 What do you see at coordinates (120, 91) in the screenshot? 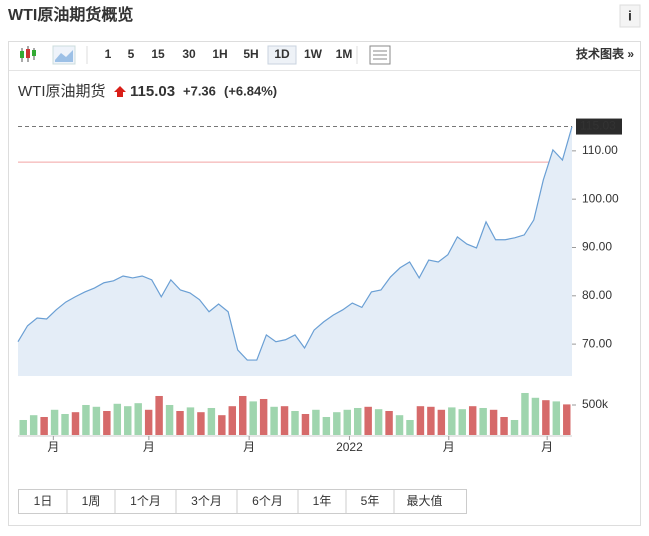
I see `up-arrow` at bounding box center [120, 91].